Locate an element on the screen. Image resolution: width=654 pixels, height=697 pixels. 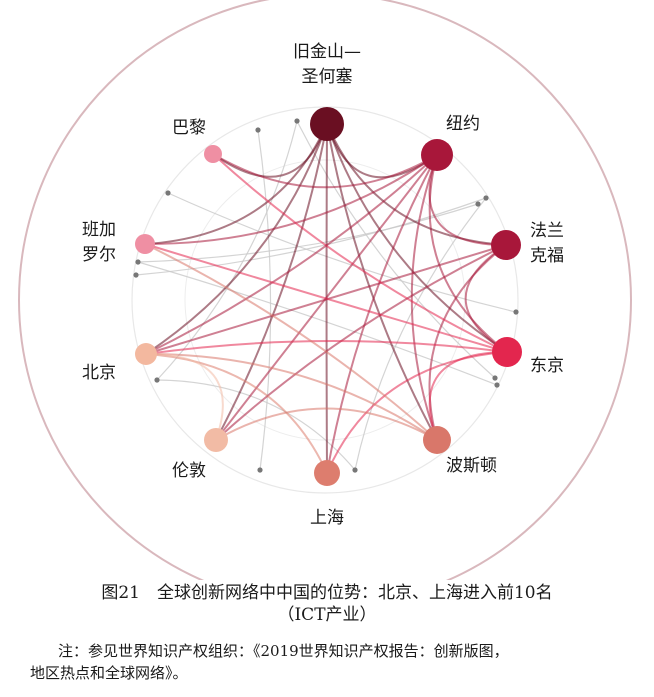
edge-tokyo-paris is located at coordinates (360, 253).